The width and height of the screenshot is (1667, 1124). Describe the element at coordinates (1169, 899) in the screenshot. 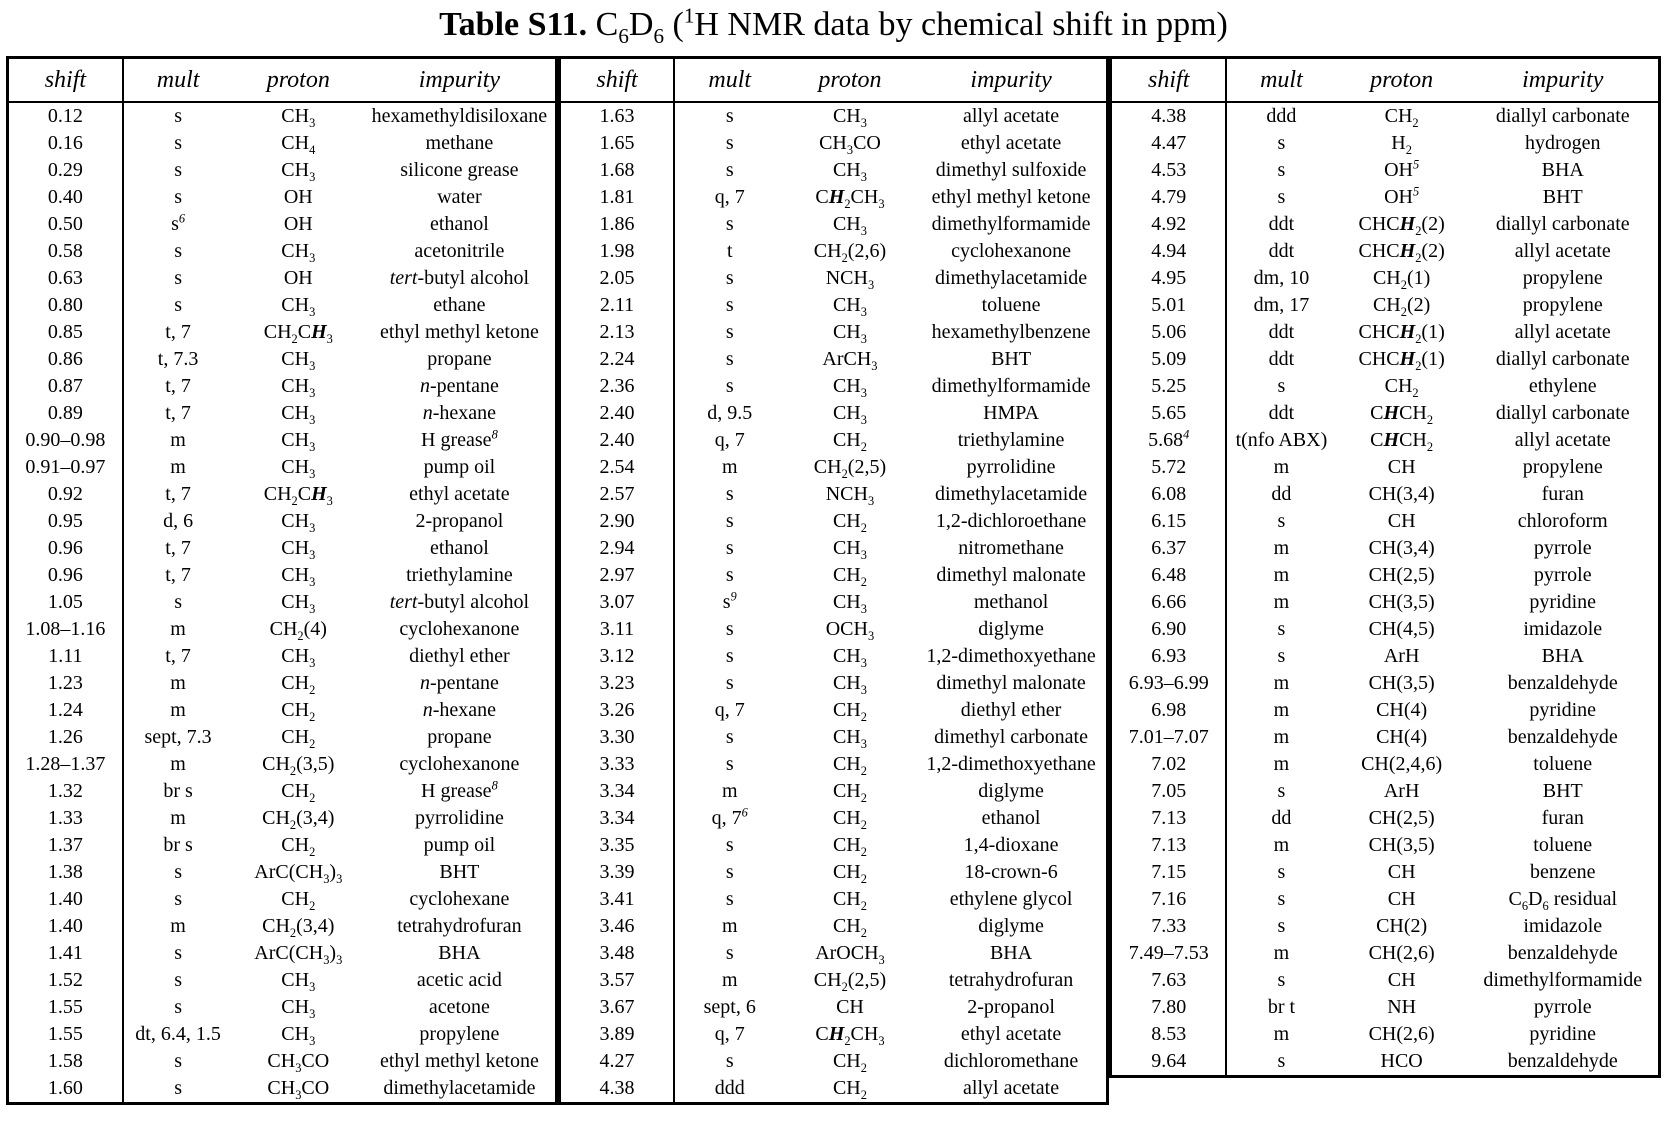

I see `shift-cell: 7.16` at that location.